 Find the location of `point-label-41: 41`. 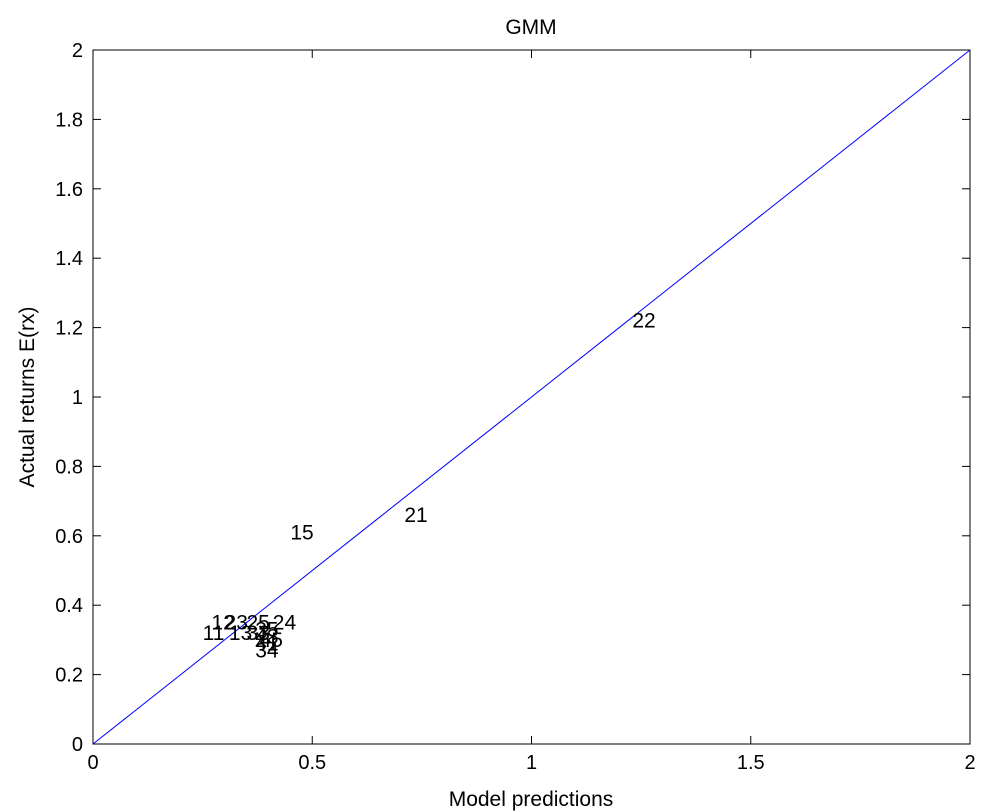

point-label-41: 41 is located at coordinates (266, 643).